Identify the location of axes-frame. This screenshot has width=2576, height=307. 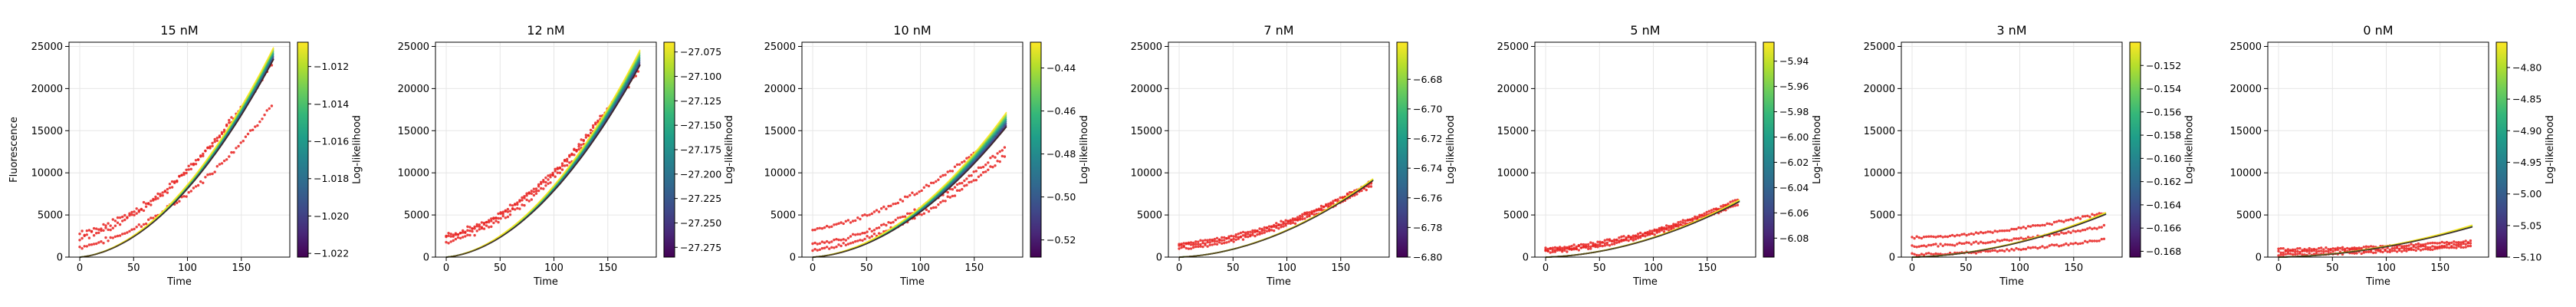
(912, 149).